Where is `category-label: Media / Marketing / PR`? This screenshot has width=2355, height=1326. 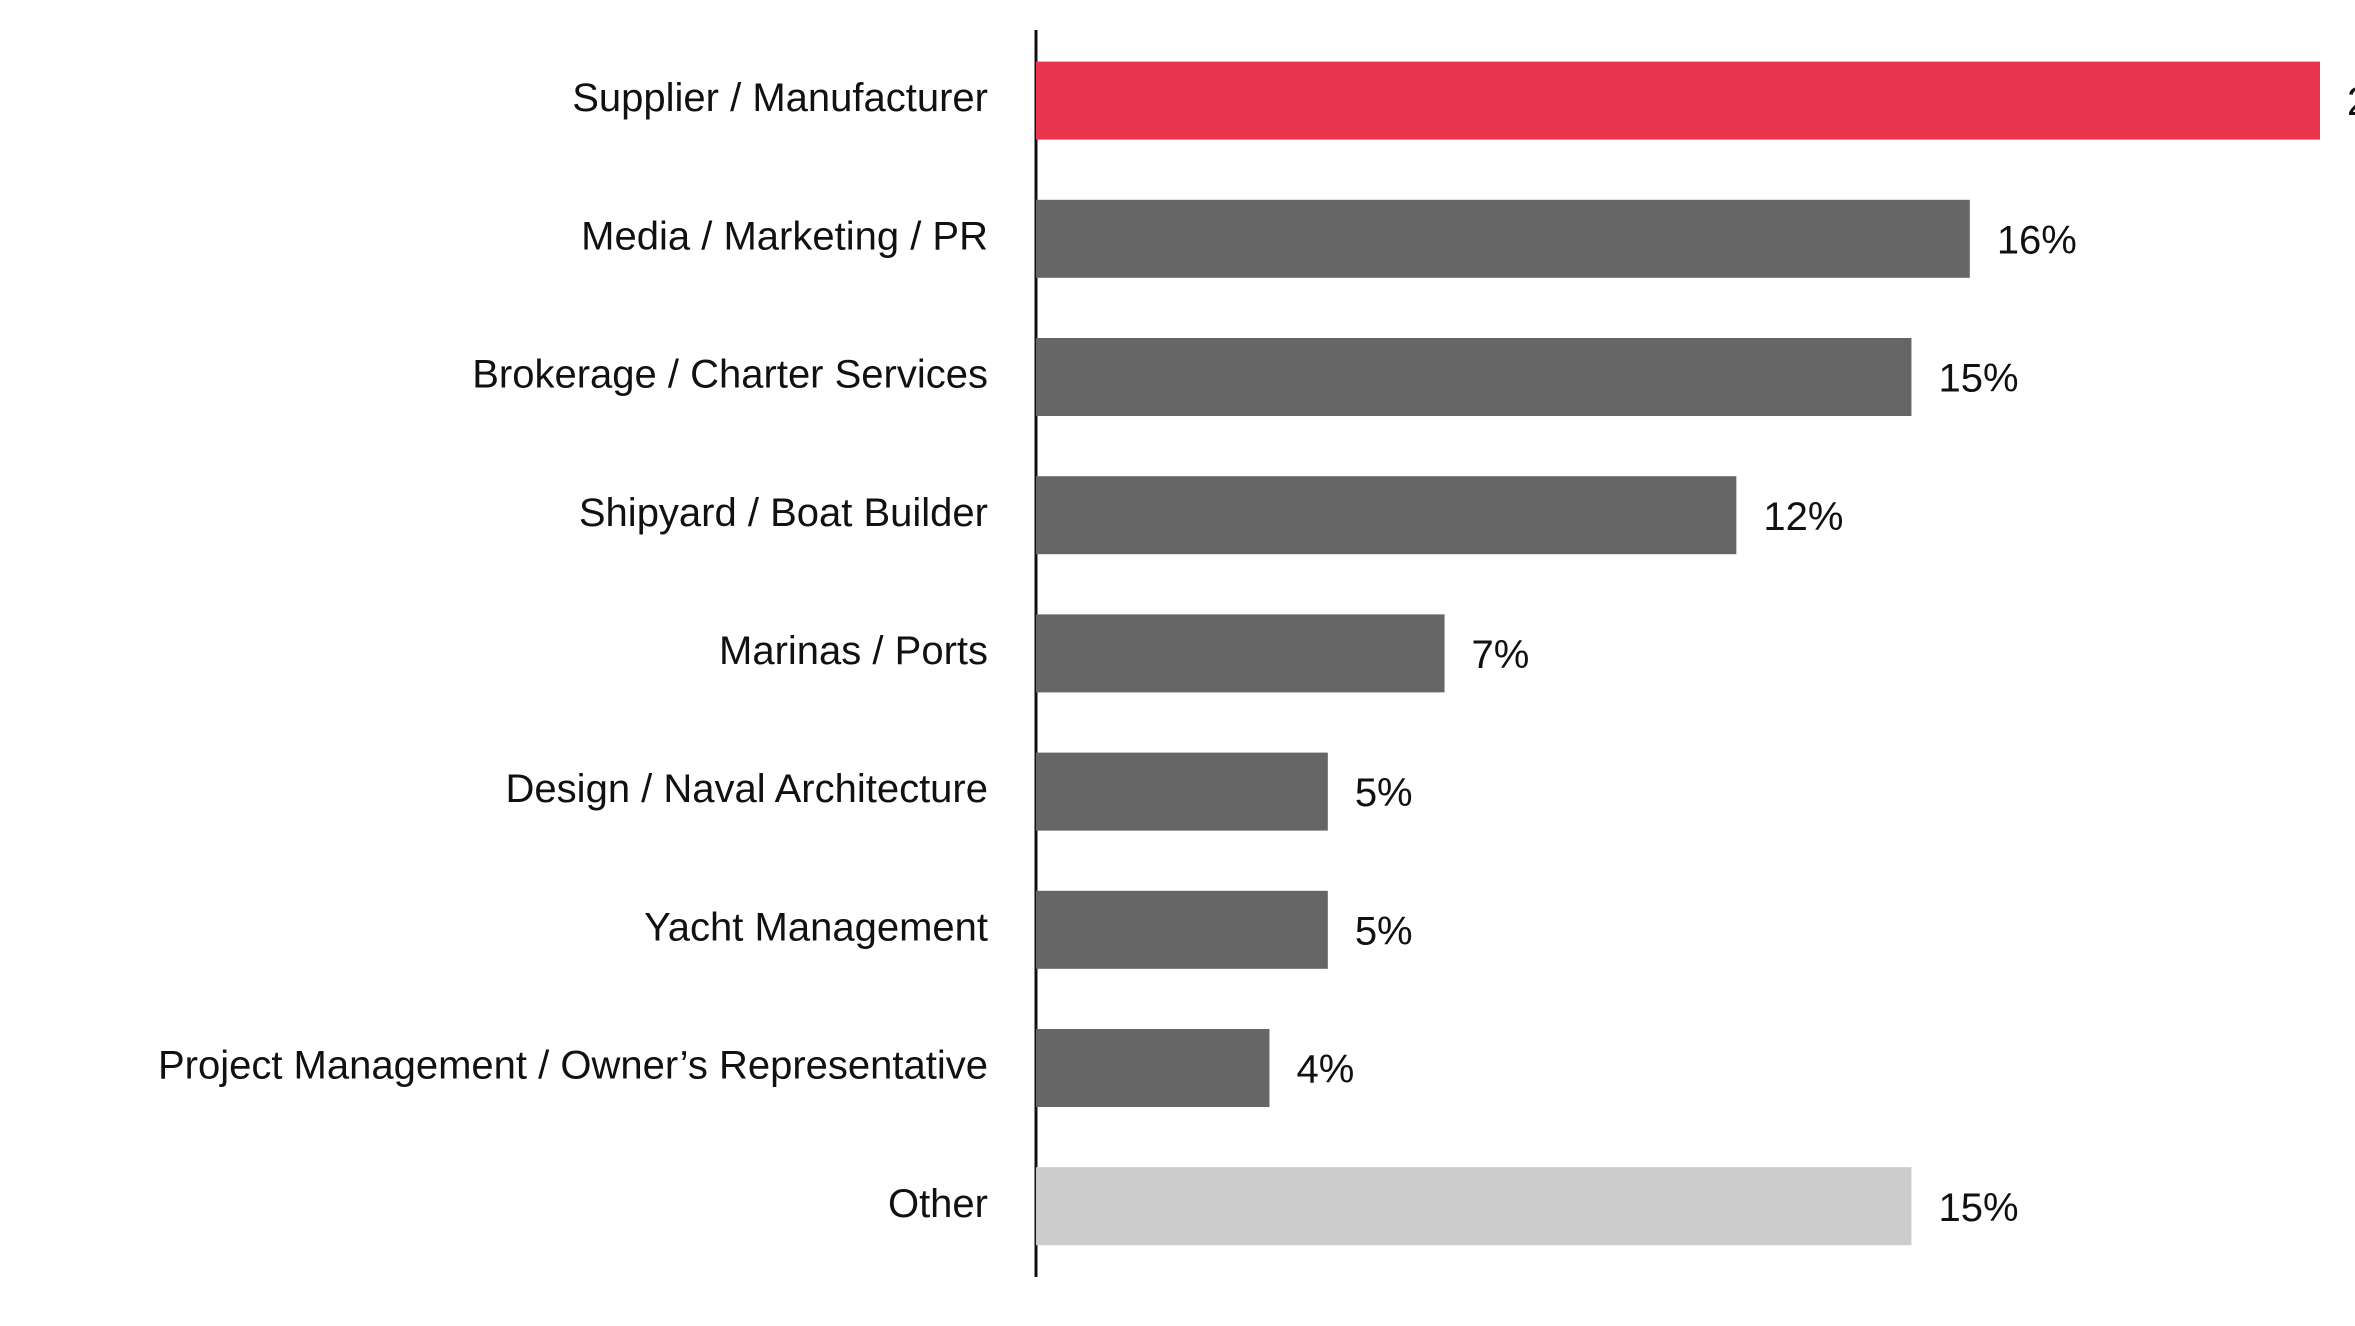 category-label: Media / Marketing / PR is located at coordinates (784, 236).